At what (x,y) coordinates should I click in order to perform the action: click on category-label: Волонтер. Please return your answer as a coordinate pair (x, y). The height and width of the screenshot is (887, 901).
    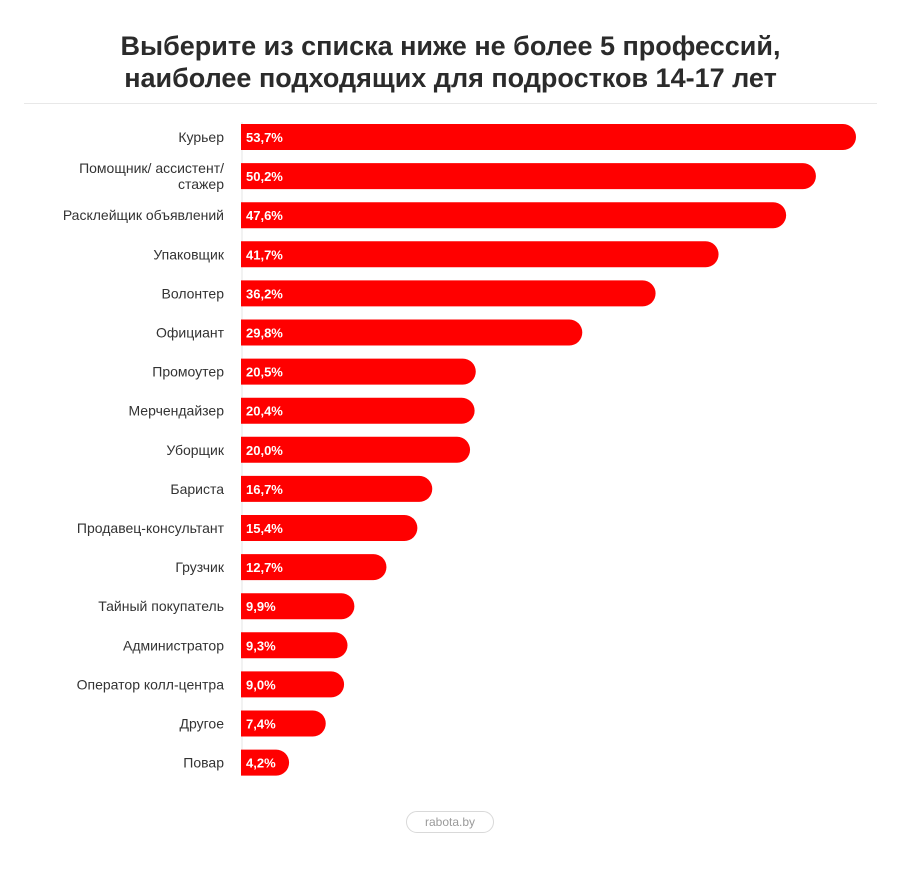
    Looking at the image, I should click on (193, 293).